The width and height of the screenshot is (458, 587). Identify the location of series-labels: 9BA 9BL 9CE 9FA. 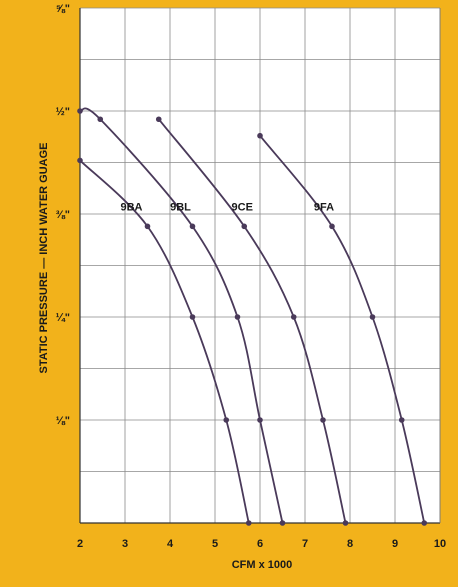
(227, 207).